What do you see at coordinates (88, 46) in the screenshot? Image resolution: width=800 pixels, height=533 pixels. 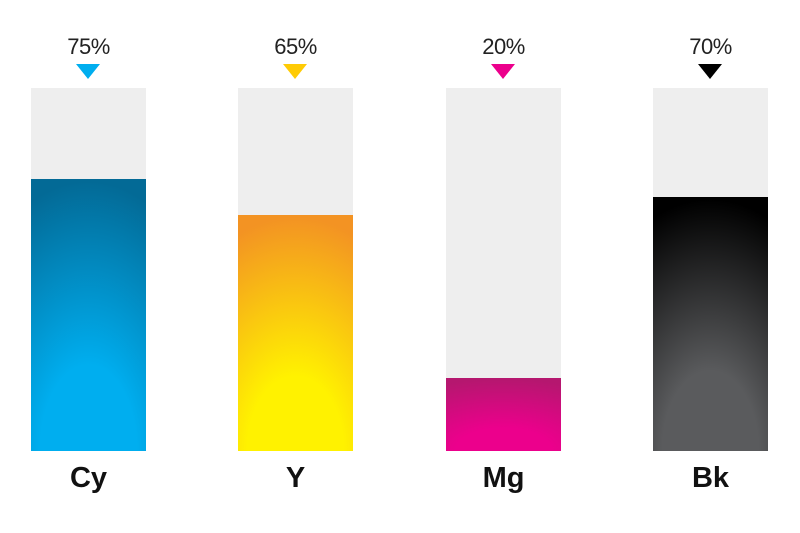 I see `value-label: 75%` at bounding box center [88, 46].